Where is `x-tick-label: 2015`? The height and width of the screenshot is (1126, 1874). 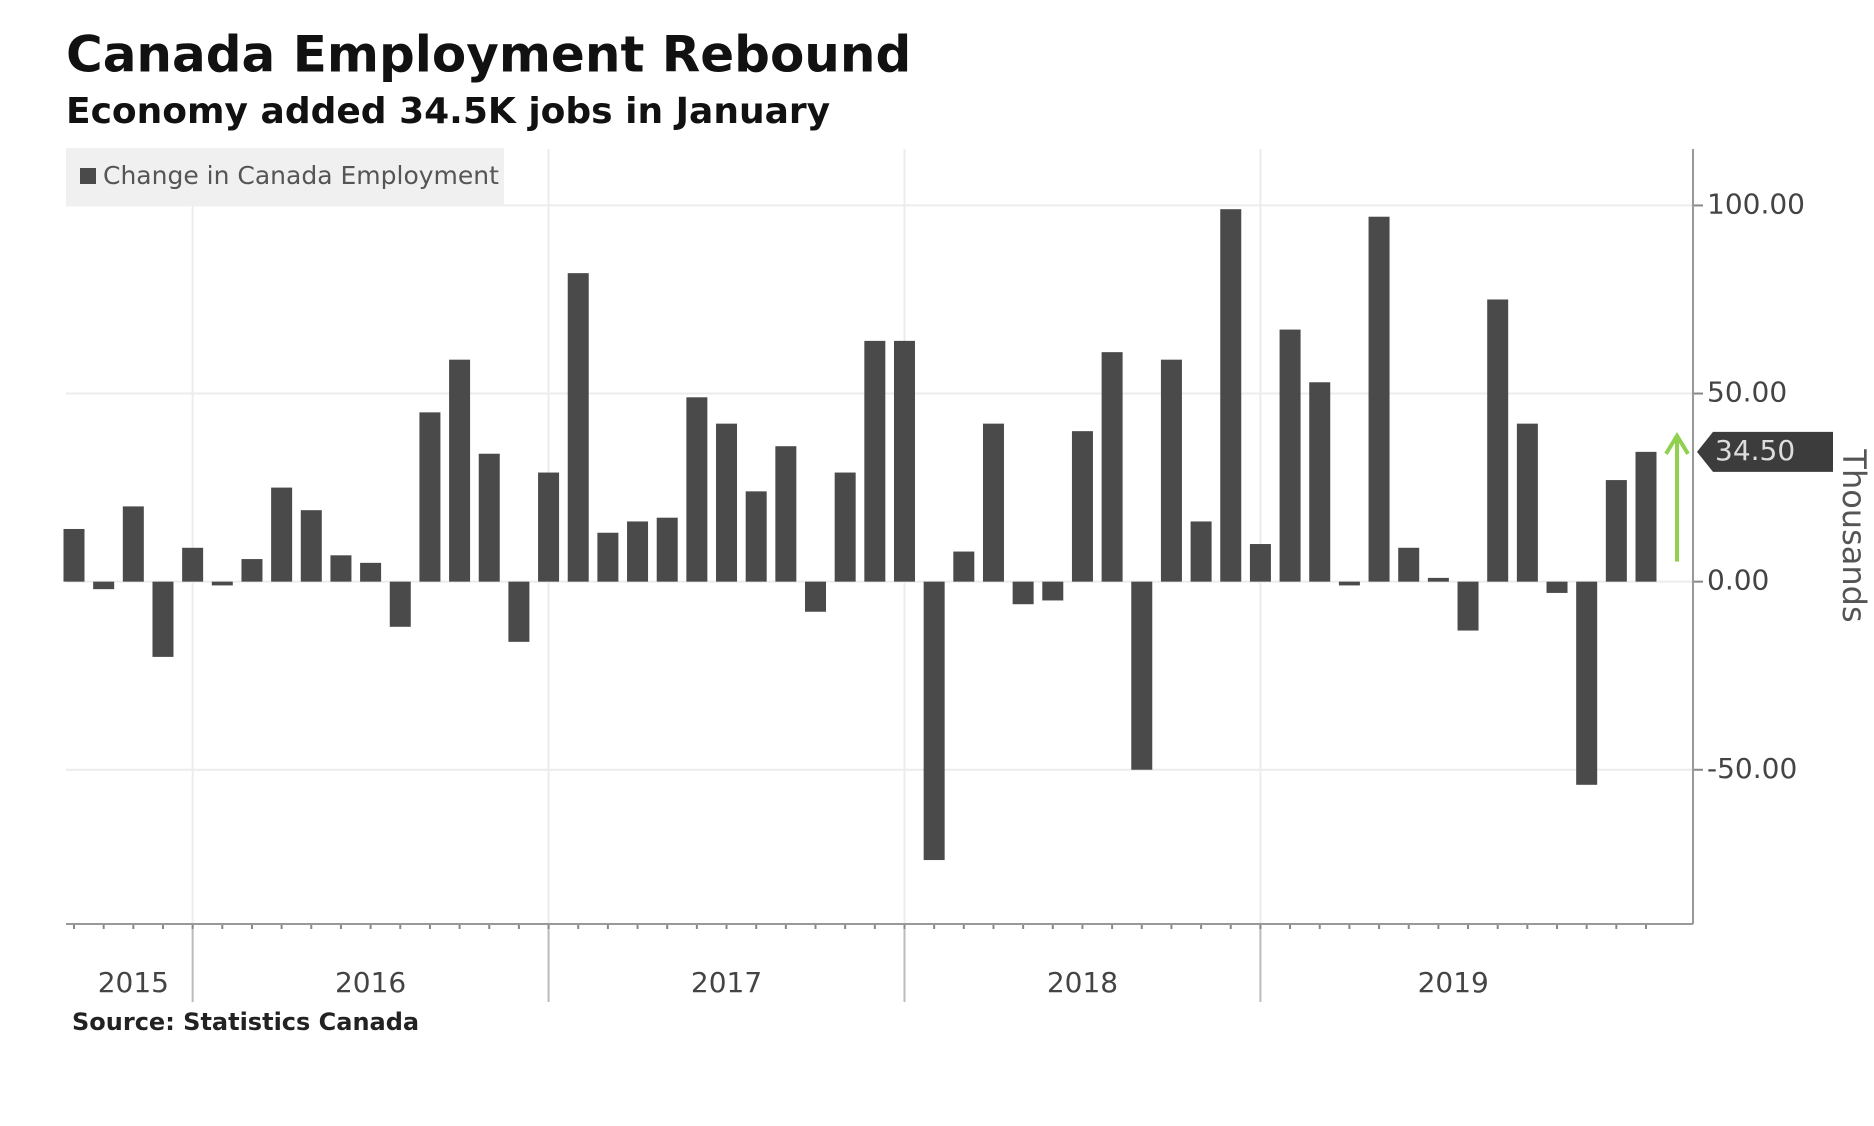 x-tick-label: 2015 is located at coordinates (133, 982).